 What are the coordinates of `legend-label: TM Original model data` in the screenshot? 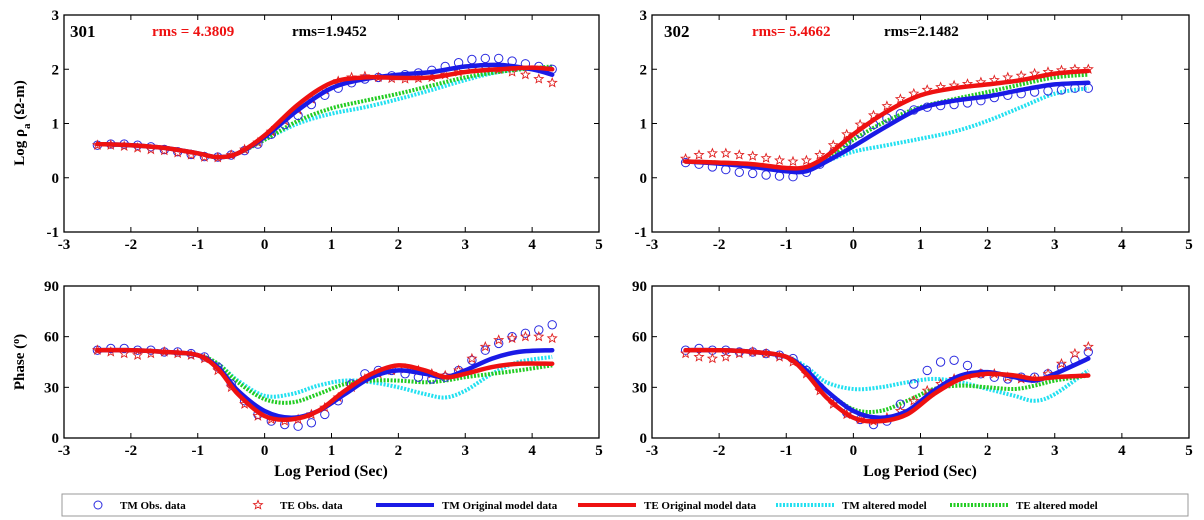 It's located at (500, 506).